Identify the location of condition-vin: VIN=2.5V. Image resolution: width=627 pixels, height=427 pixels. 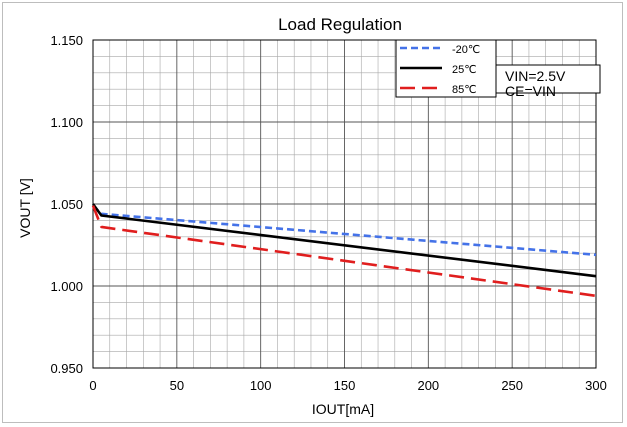
(535, 76).